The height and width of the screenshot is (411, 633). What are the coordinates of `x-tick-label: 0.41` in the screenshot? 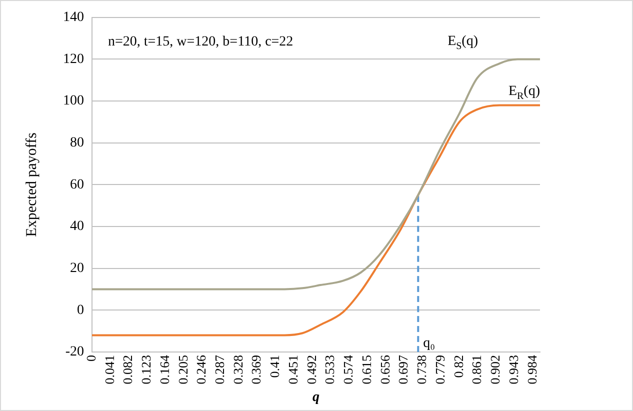 It's located at (274, 366).